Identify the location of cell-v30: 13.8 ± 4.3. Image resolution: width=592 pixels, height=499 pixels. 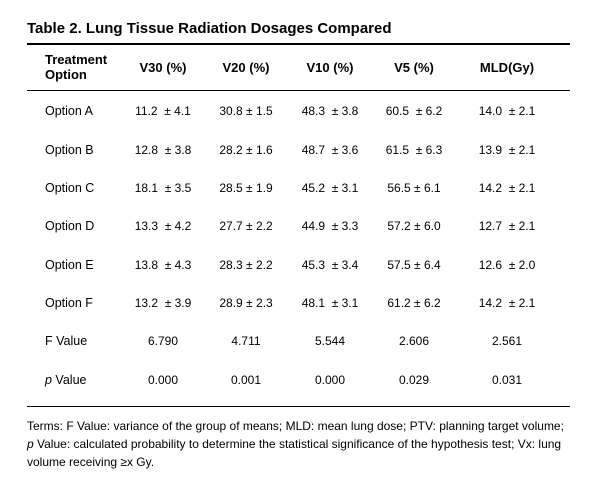
(163, 265).